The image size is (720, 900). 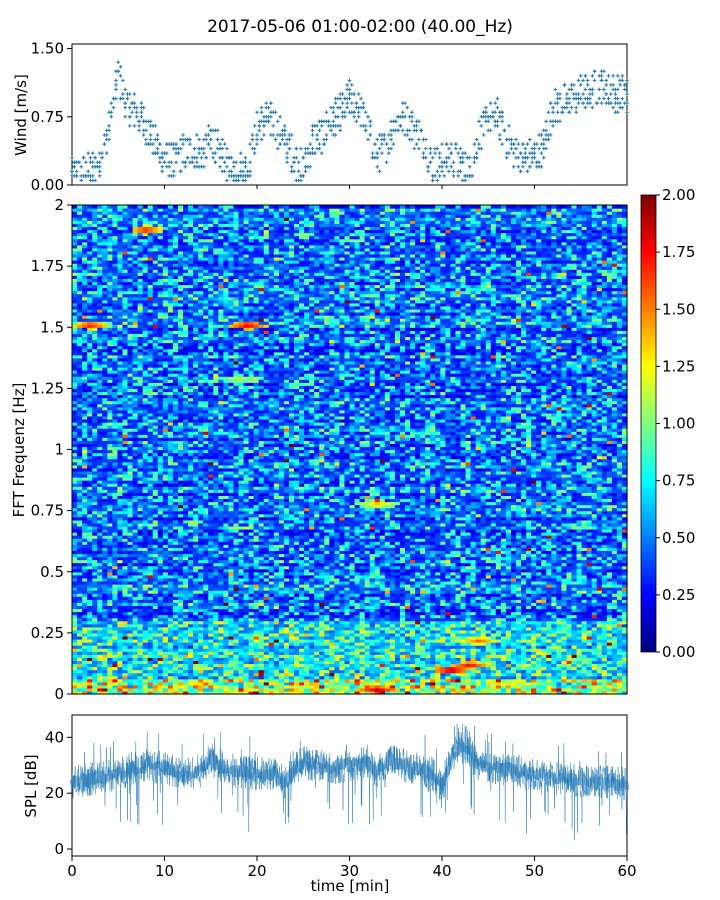 What do you see at coordinates (349, 121) in the screenshot?
I see `wind-points` at bounding box center [349, 121].